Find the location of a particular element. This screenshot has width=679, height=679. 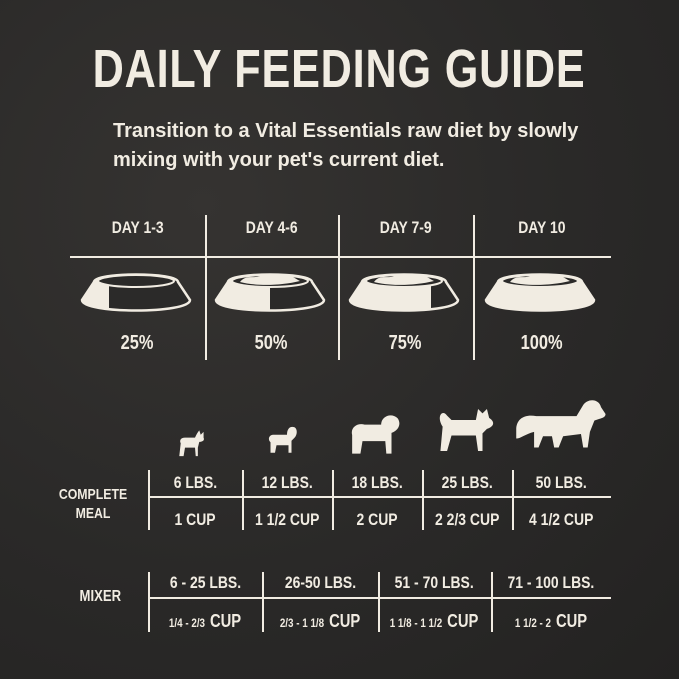

amount-text: 1 1/2 CUP is located at coordinates (287, 519).